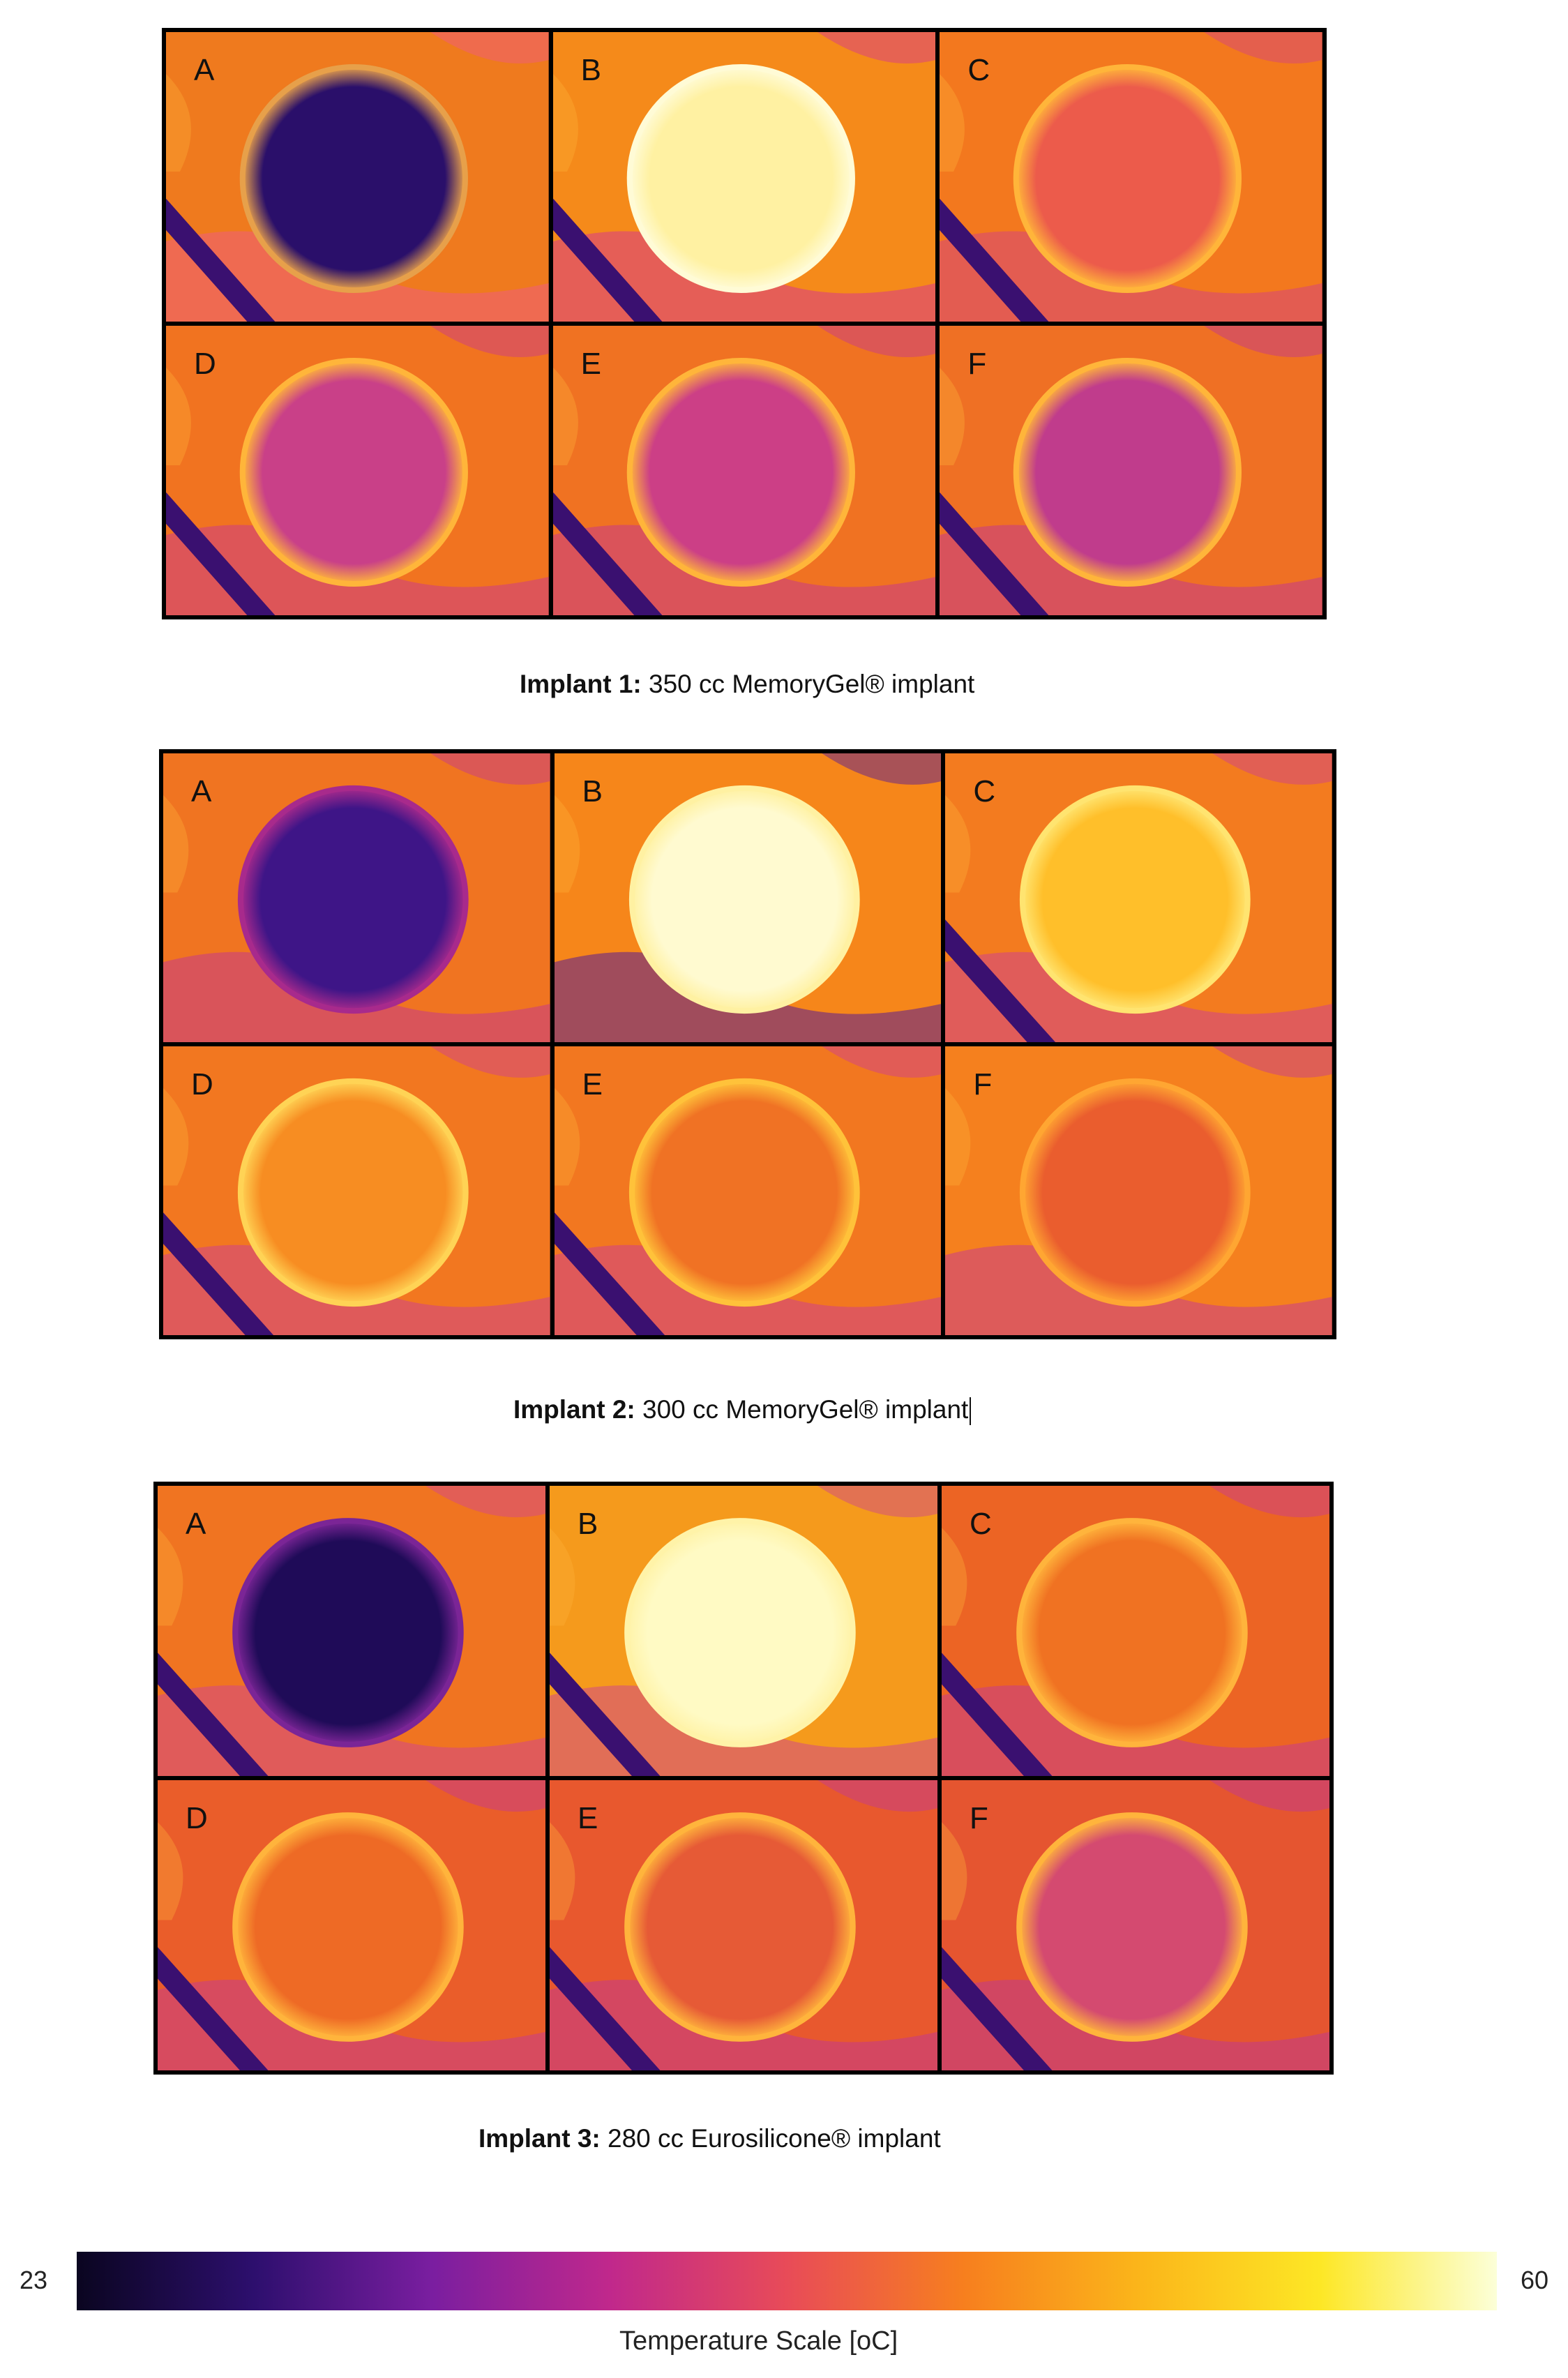 The image size is (1568, 2378). I want to click on implant-1-caption: Implant 1: 350 cc MemoryGel® implant, so click(747, 684).